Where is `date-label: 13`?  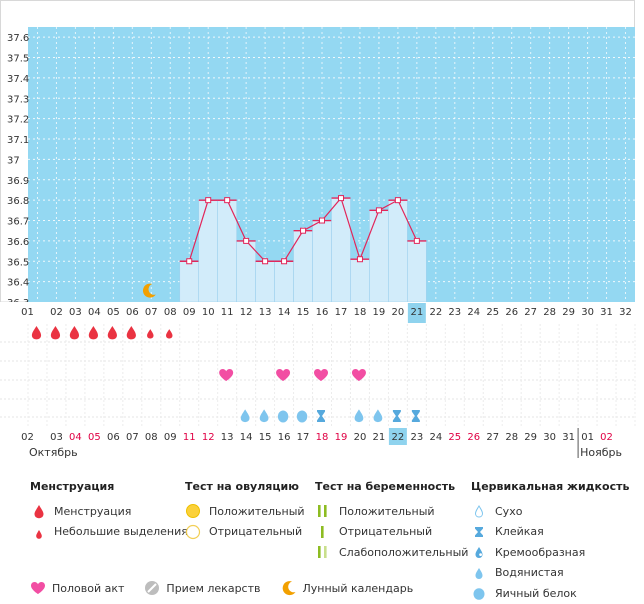
date-label: 13 is located at coordinates (227, 437).